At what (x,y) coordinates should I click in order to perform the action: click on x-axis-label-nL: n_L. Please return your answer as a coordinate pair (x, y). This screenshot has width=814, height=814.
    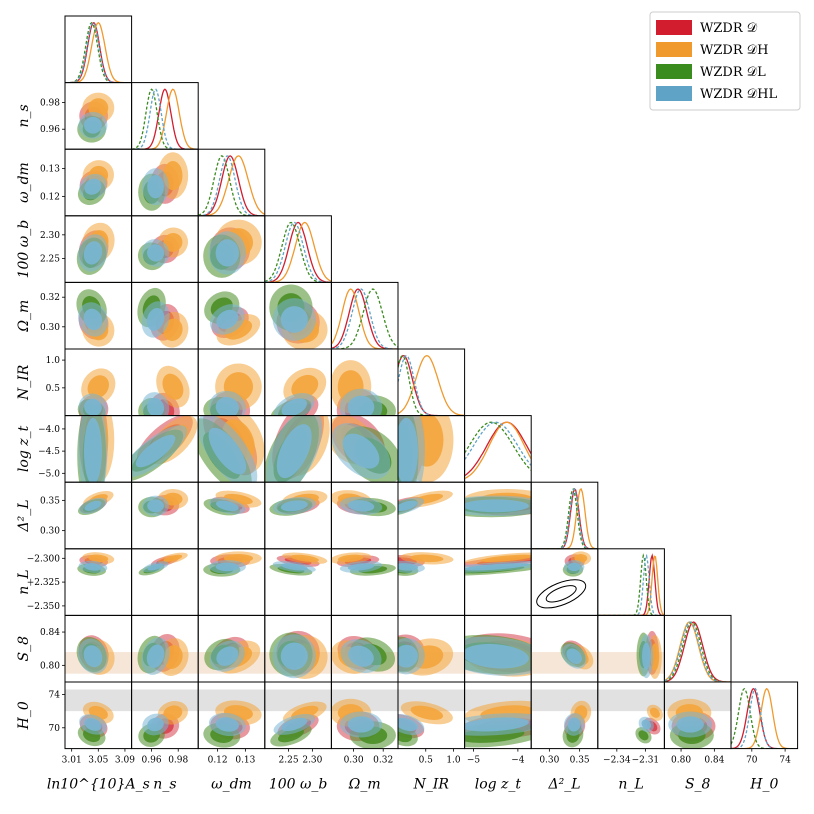
    Looking at the image, I should click on (630, 785).